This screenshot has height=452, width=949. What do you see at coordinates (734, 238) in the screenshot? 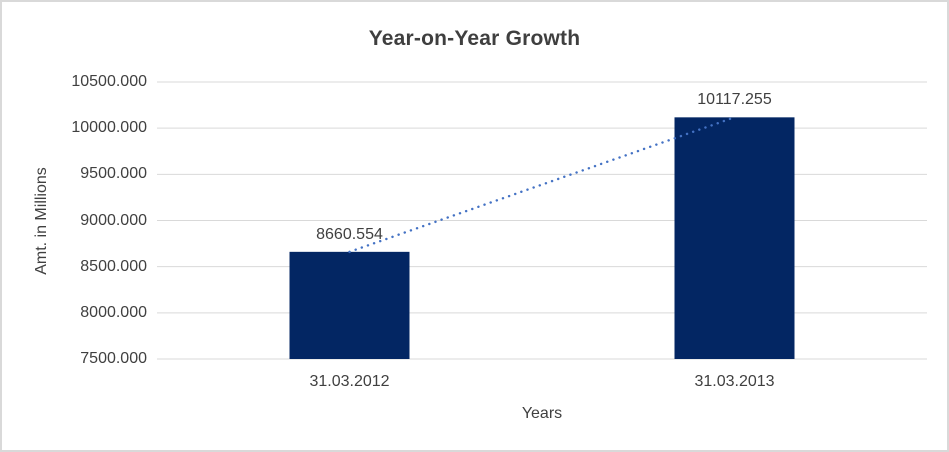
I see `bar-31.03.2013` at bounding box center [734, 238].